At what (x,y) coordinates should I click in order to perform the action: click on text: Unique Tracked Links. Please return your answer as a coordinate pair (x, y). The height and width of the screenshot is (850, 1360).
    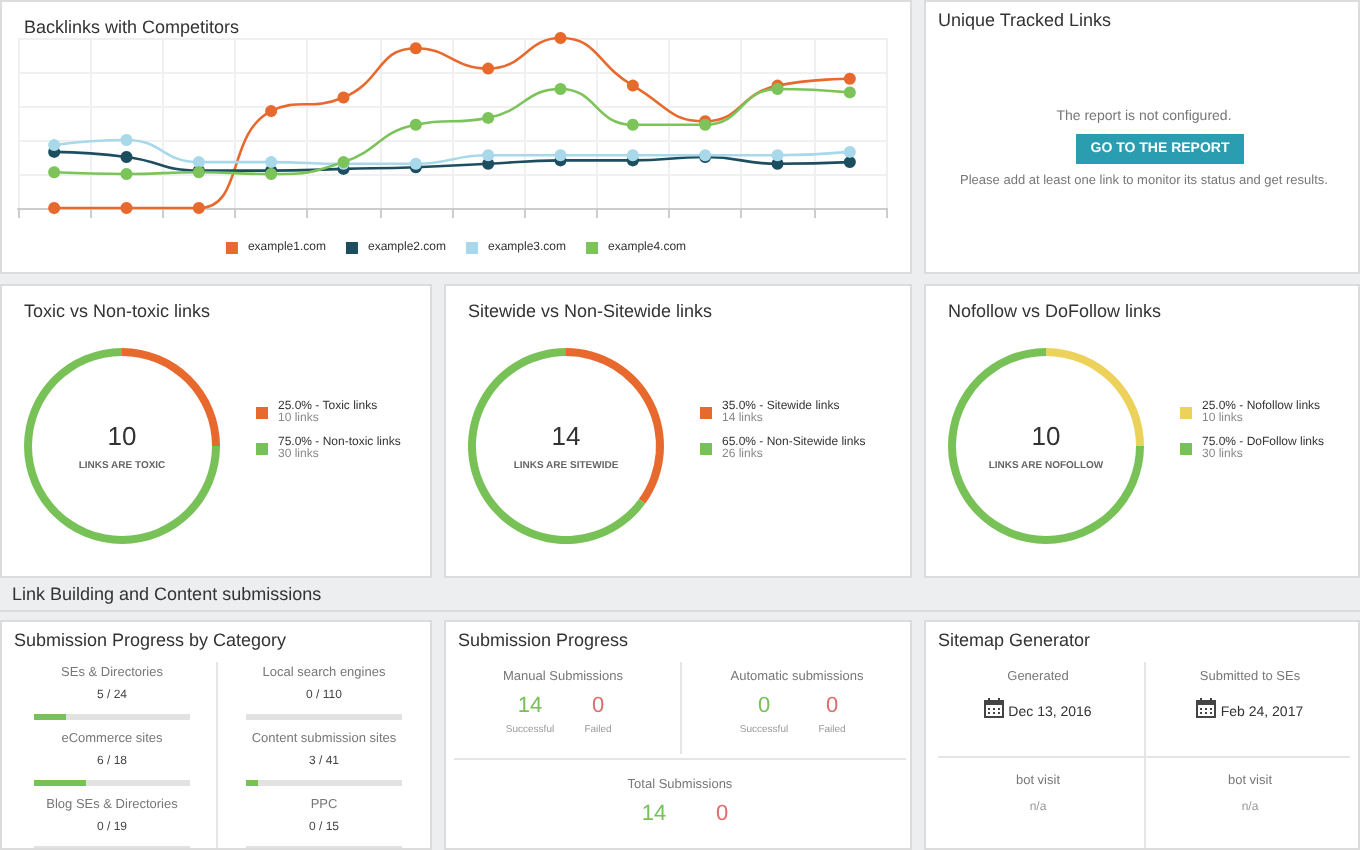
    Looking at the image, I should click on (1025, 20).